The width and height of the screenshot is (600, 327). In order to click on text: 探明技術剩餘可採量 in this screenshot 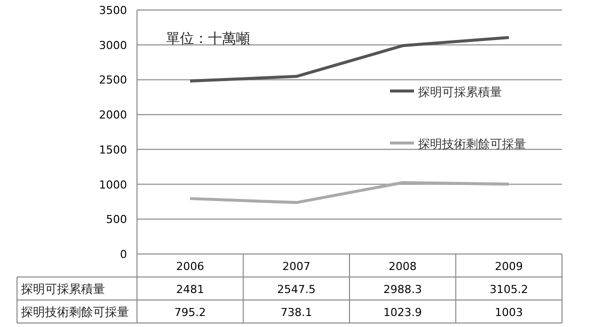, I will do `click(75, 312)`.